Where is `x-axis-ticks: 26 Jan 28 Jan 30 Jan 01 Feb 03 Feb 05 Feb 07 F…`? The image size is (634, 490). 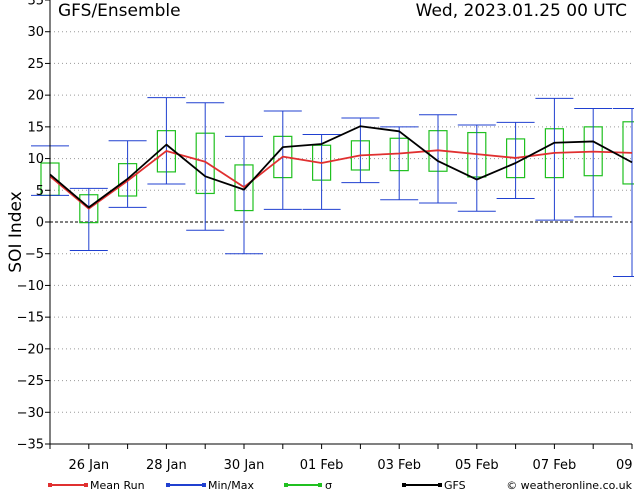
x-axis-ticks: 26 Jan 28 Jan 30 Jan 01 Feb 03 Feb 05 Feb 07 F… is located at coordinates (341, 458).